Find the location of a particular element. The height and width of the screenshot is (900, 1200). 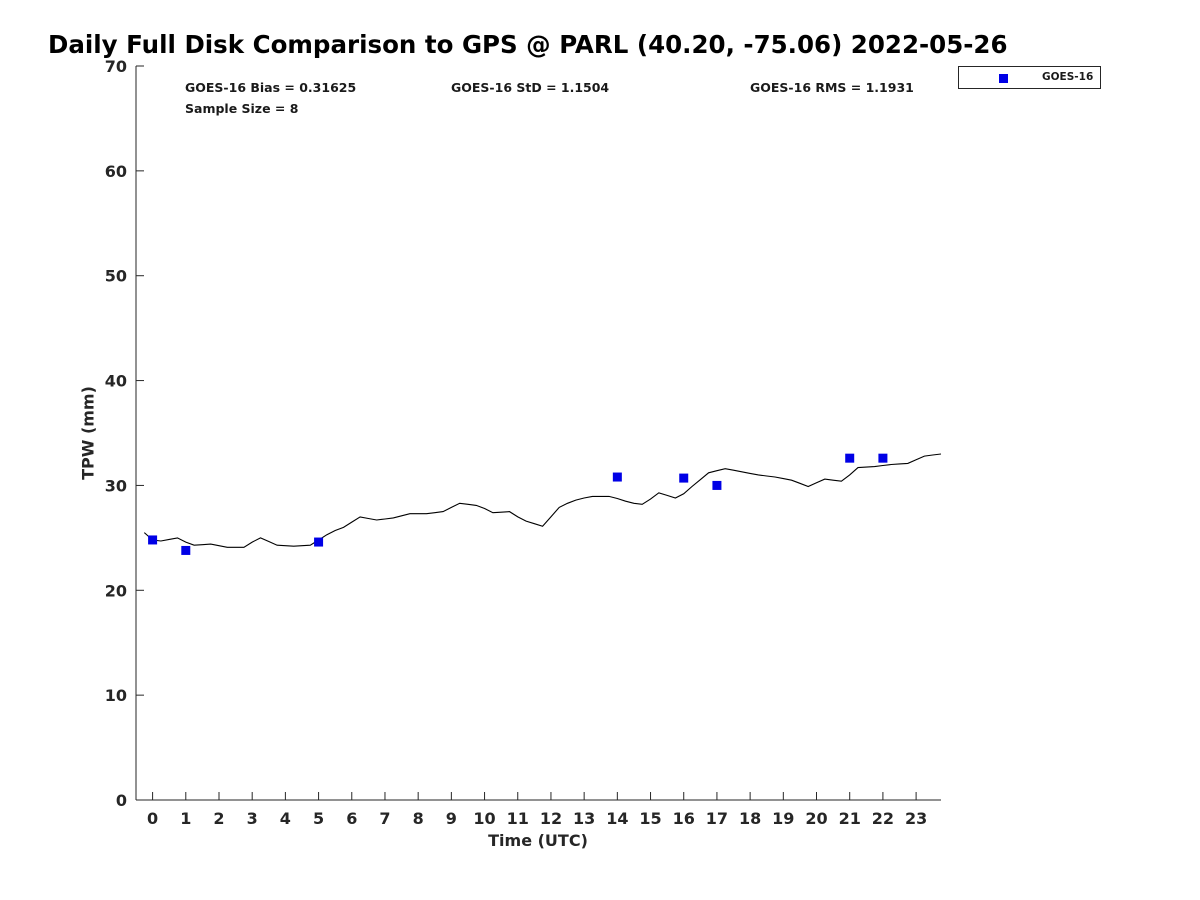

x-tick-label: 10 is located at coordinates (484, 818).